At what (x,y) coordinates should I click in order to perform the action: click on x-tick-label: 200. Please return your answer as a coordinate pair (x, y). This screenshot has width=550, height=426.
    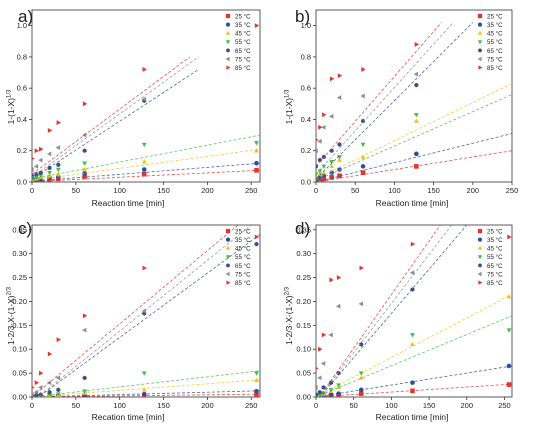
    Looking at the image, I should click on (467, 405).